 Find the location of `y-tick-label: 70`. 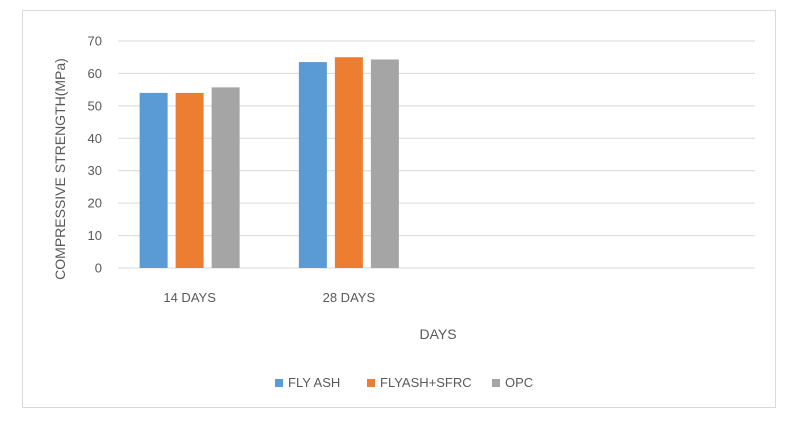

y-tick-label: 70 is located at coordinates (95, 41).